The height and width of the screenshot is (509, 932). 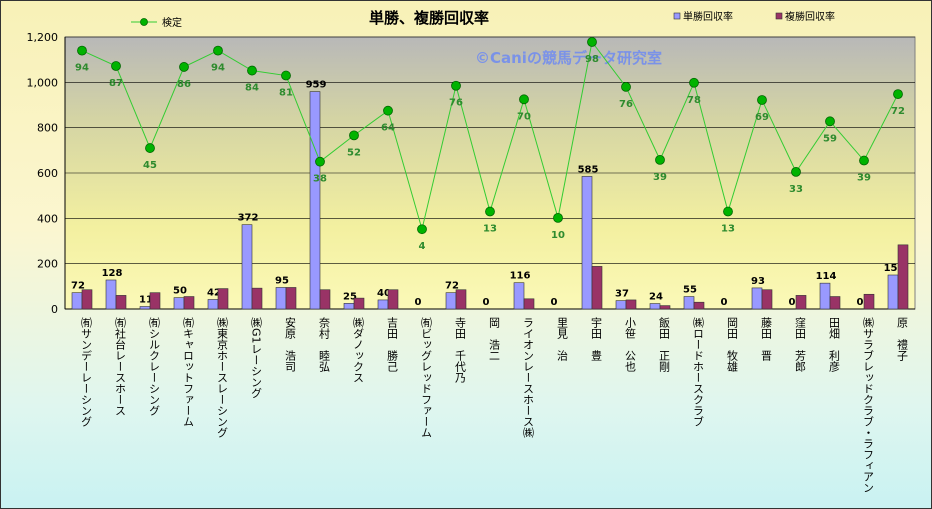 What do you see at coordinates (708, 16) in the screenshot?
I see `legend-label: 単勝回収率` at bounding box center [708, 16].